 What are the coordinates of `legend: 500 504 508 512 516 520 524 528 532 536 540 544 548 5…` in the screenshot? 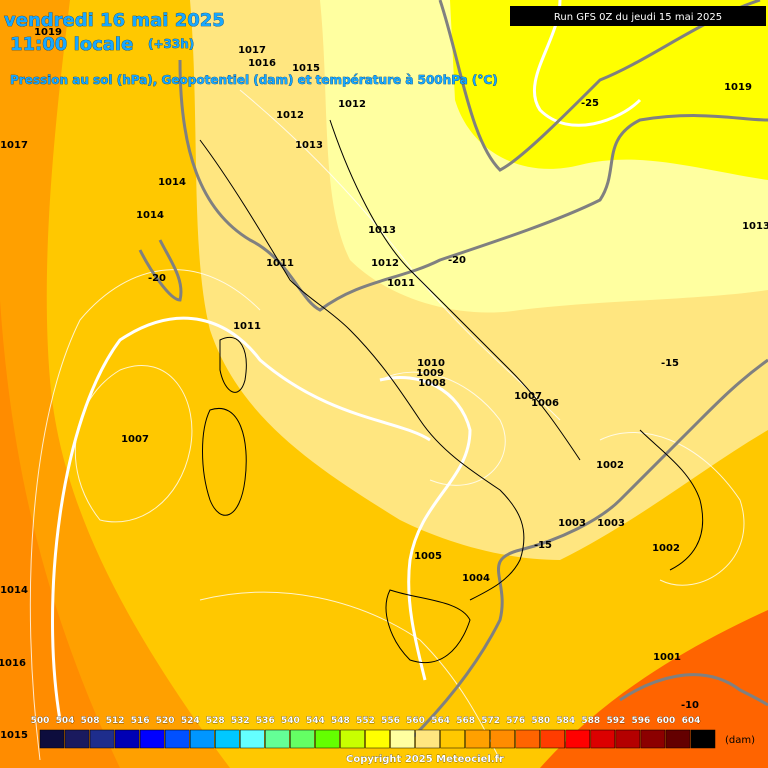 It's located at (373, 732).